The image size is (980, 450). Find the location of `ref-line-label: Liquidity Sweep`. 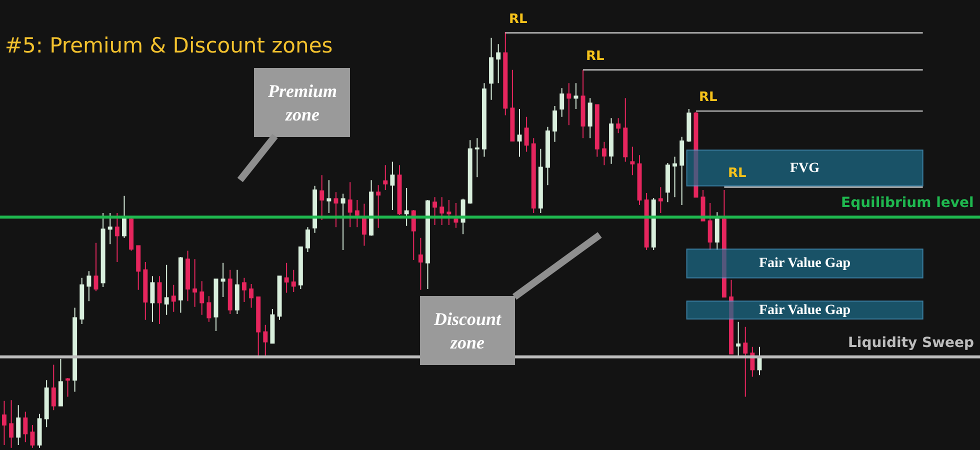

ref-line-label: Liquidity Sweep is located at coordinates (911, 343).